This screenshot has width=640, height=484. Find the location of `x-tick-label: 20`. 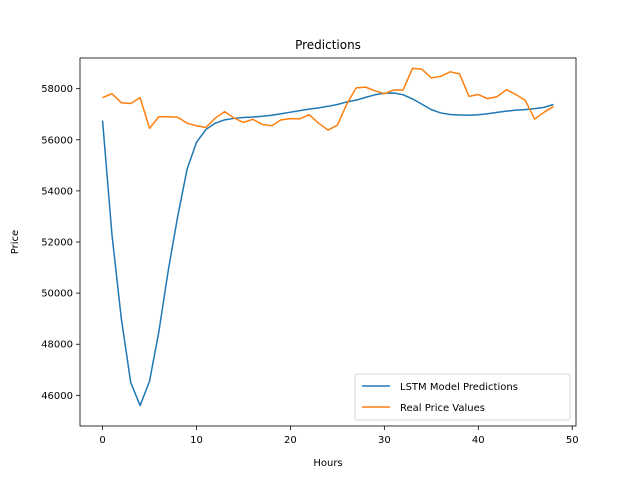

x-tick-label: 20 is located at coordinates (290, 440).